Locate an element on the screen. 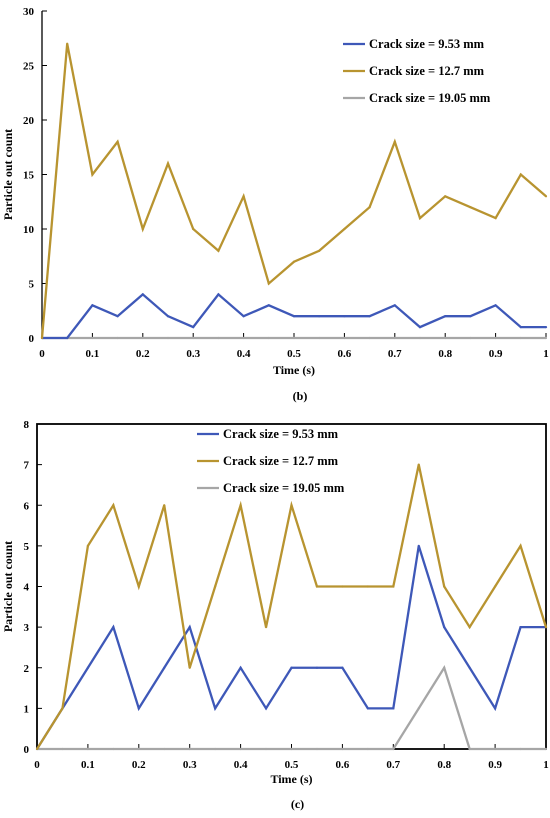 Image resolution: width=550 pixels, height=818 pixels. y-tick-label: 15 is located at coordinates (29, 176).